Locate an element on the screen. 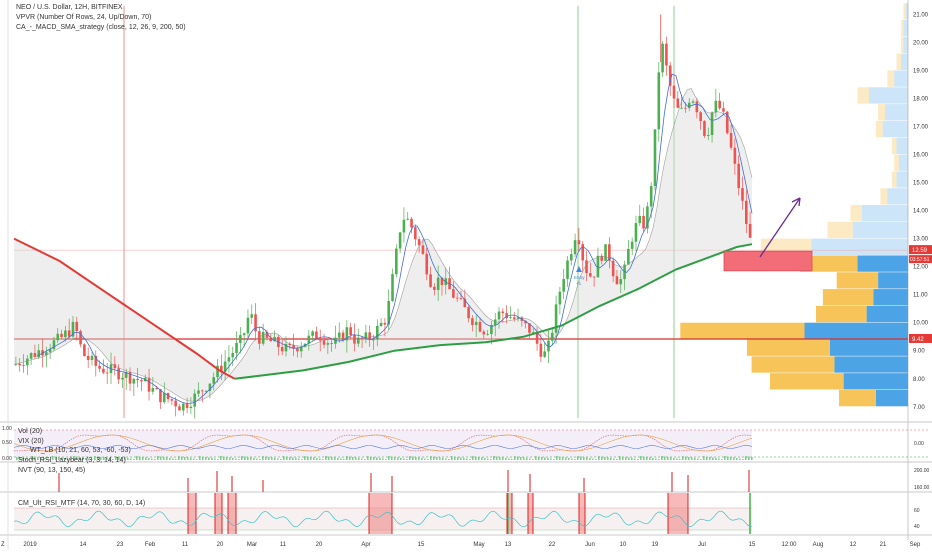  x-tick-label: 10 is located at coordinates (623, 545).